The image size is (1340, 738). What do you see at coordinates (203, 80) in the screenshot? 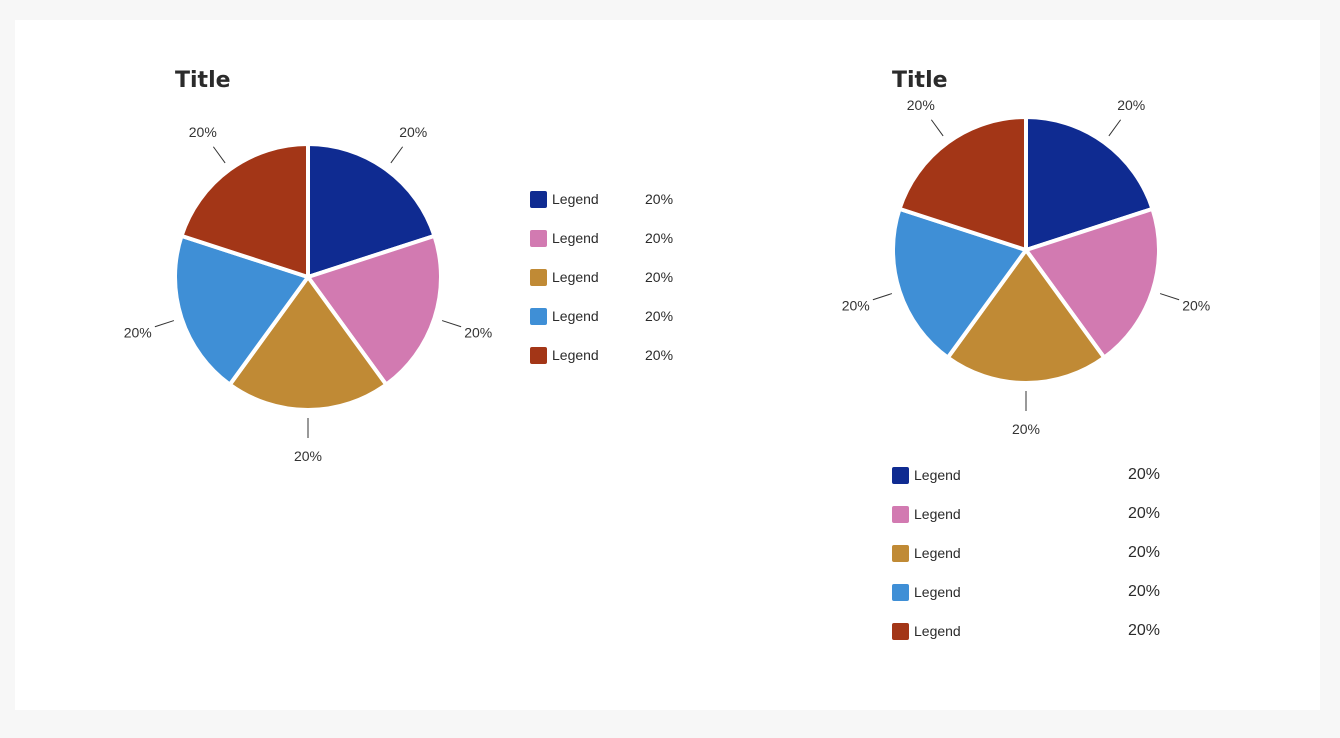
I see `chart-title-left: Title` at bounding box center [203, 80].